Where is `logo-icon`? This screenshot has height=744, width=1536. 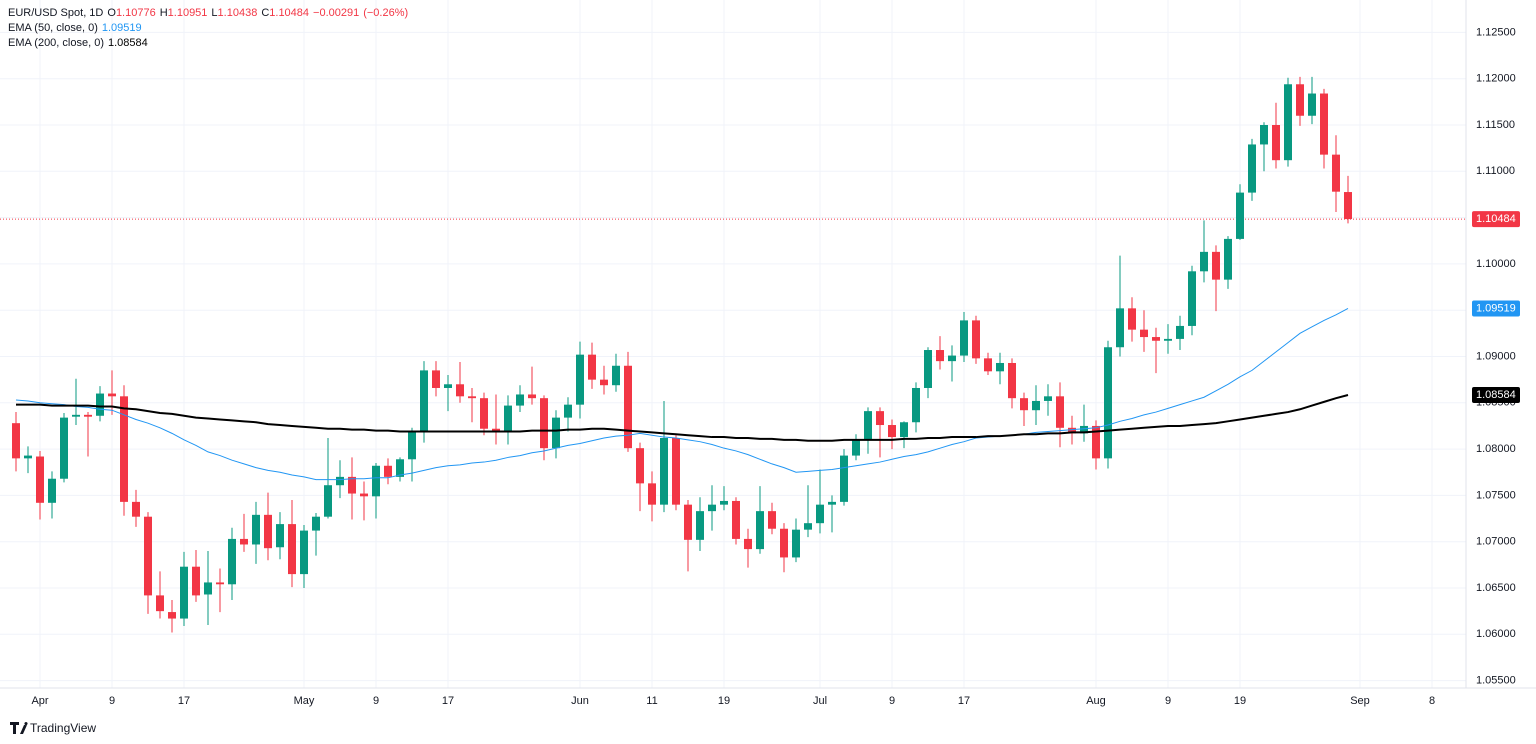 logo-icon is located at coordinates (19, 728).